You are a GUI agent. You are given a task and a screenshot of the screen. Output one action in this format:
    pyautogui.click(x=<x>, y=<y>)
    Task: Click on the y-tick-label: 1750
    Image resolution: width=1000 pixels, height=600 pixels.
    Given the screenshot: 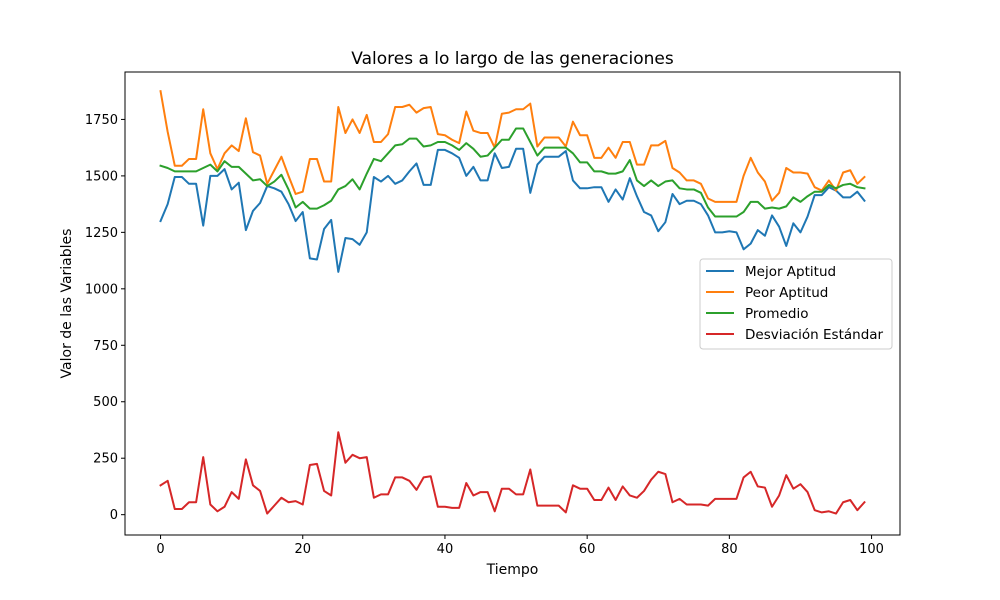 What is the action you would take?
    pyautogui.click(x=101, y=120)
    